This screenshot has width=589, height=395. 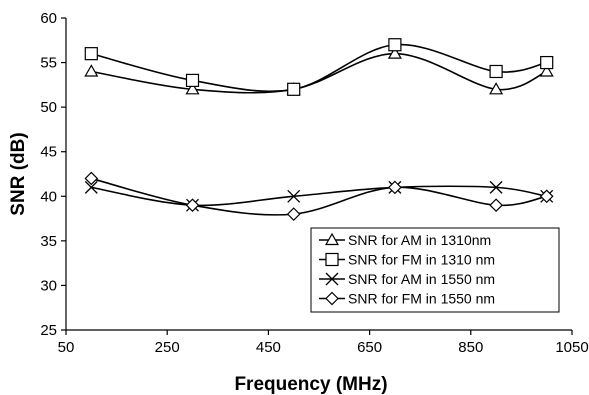 I want to click on y-tick-label: 50, so click(x=48, y=107).